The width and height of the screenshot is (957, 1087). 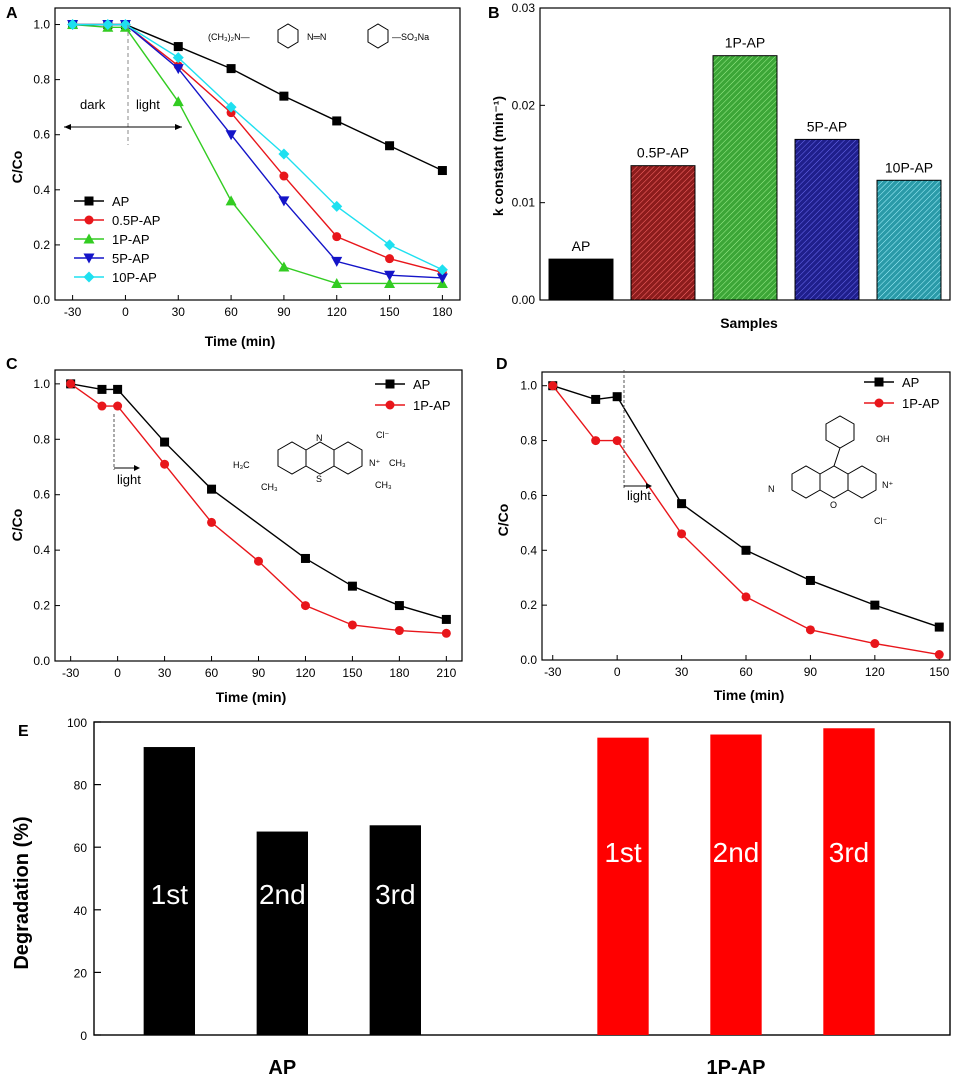 I want to click on bar-AP-2nd, so click(x=282, y=933).